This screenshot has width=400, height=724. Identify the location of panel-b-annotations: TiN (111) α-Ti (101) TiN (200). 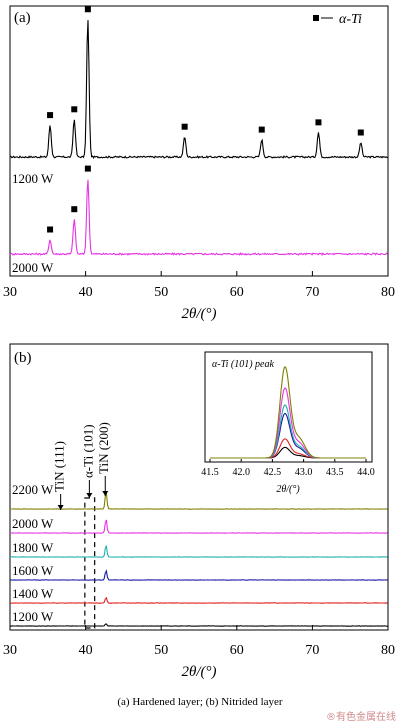
(81, 466).